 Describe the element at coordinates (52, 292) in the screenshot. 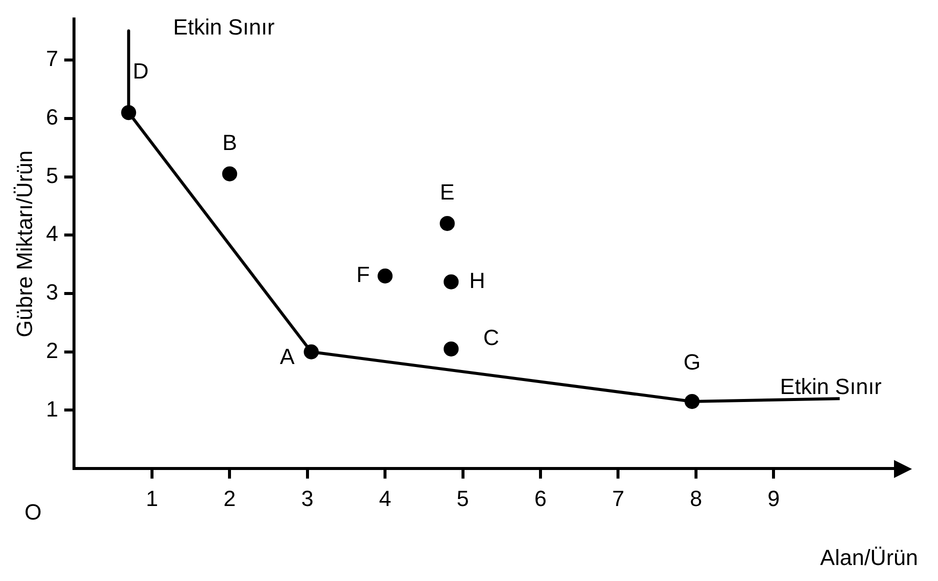

I see `y-tick-label: 3` at that location.